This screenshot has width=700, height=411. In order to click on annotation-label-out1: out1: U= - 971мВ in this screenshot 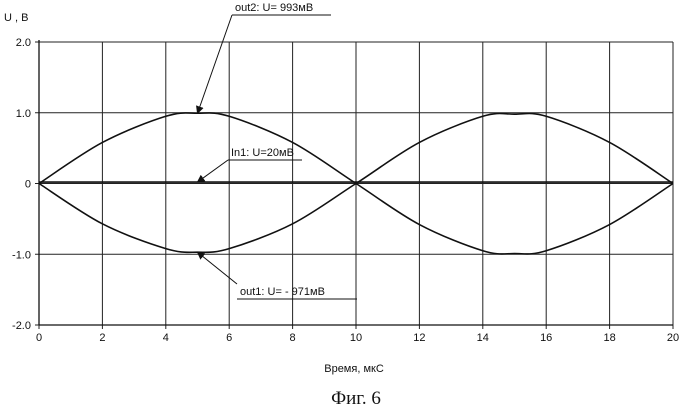, I will do `click(282, 292)`.